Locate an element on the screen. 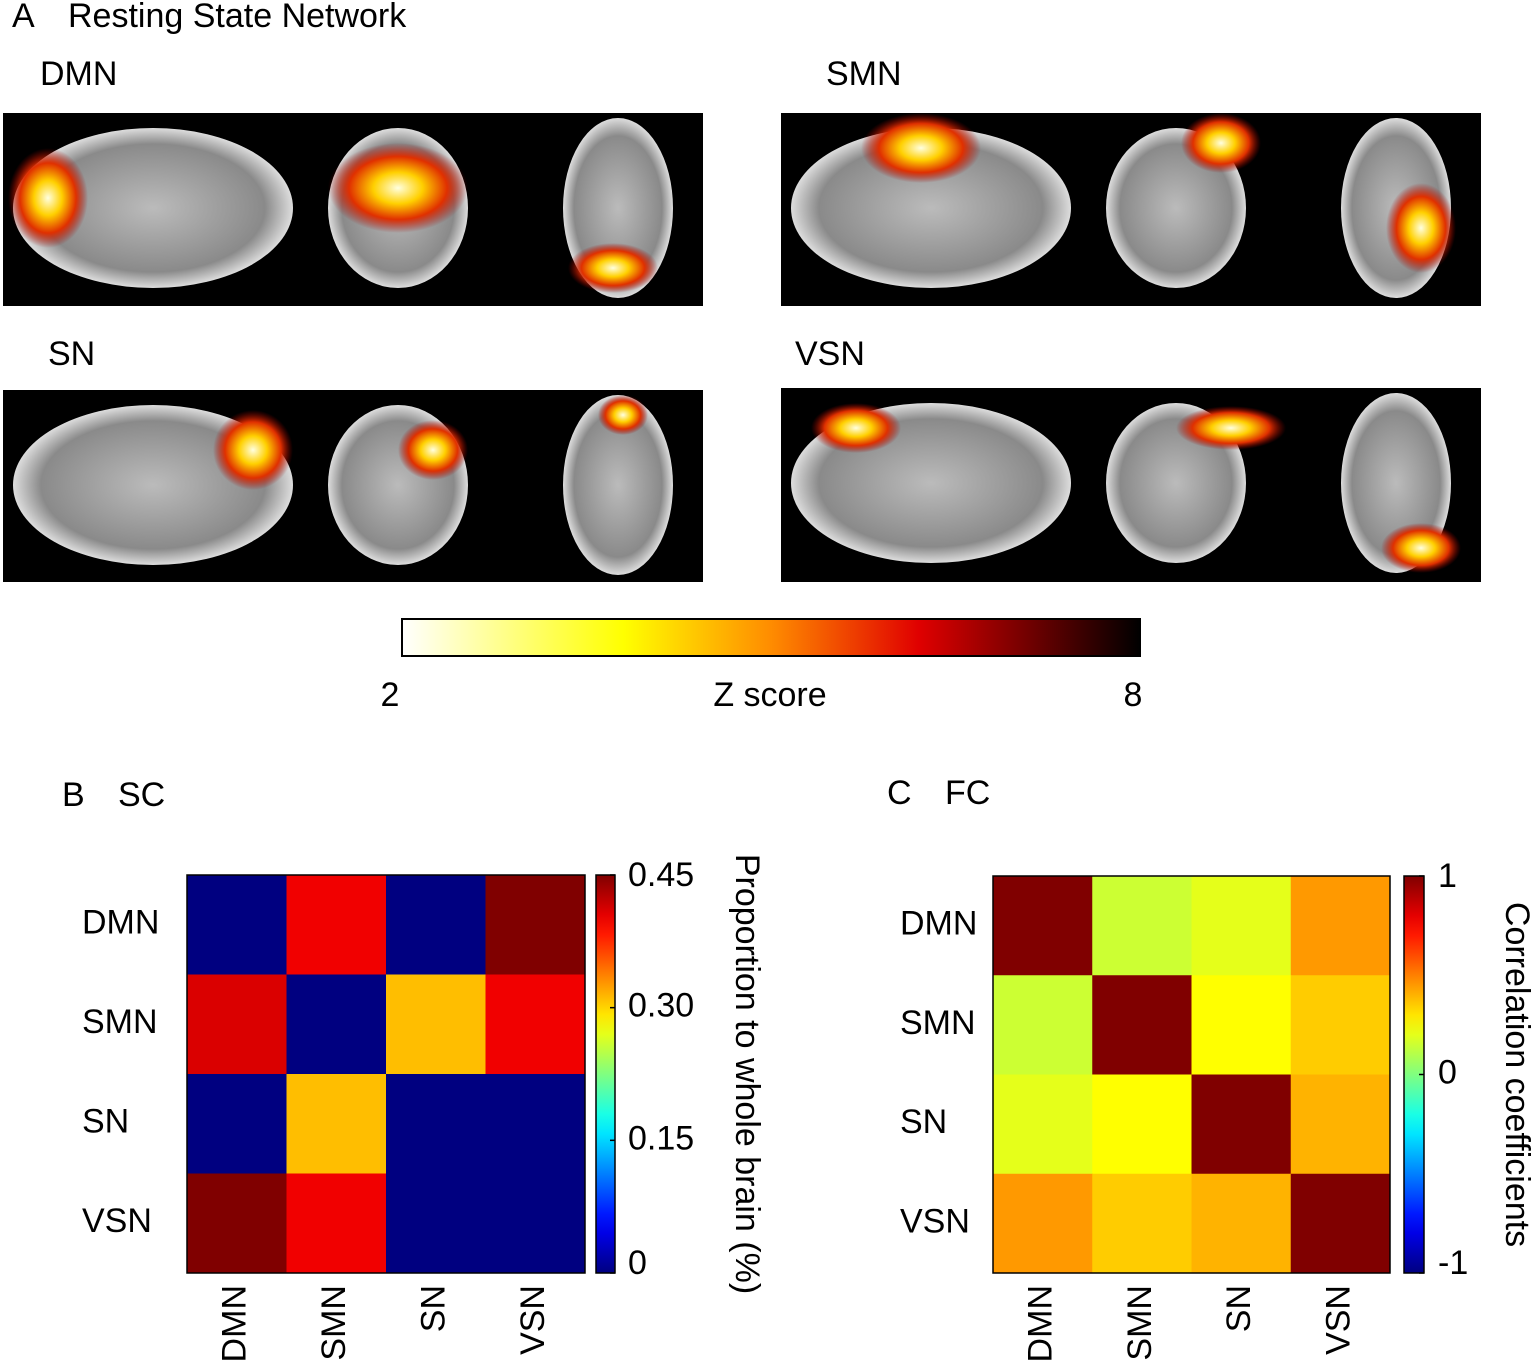 The image size is (1535, 1371). colorbar-label: Z score is located at coordinates (769, 695).